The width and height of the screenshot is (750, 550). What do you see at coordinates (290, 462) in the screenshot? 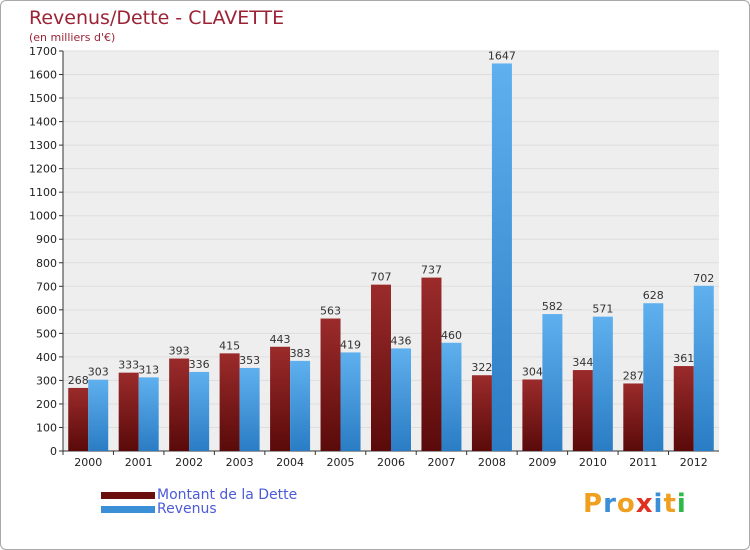
I see `x-tick-label: 2004` at bounding box center [290, 462].